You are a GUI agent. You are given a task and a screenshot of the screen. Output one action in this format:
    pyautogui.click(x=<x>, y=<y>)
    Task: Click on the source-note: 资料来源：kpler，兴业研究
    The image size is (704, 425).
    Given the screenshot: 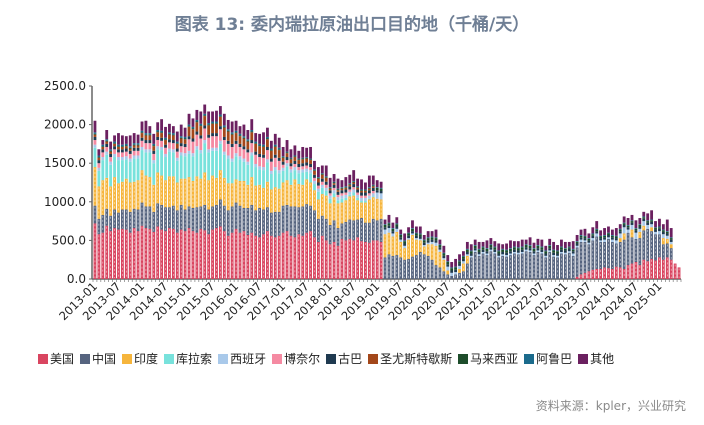 What is the action you would take?
    pyautogui.click(x=610, y=406)
    